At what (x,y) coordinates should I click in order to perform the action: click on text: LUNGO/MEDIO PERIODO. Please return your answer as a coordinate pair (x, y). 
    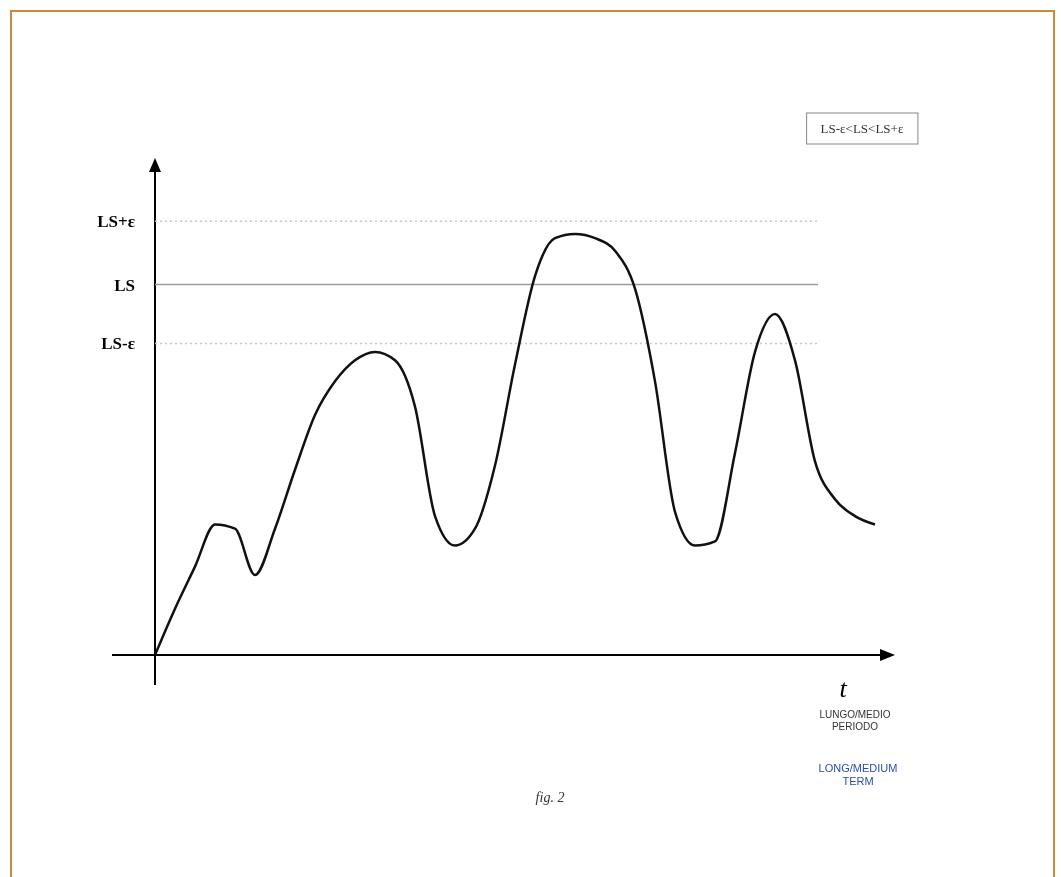
    Looking at the image, I should click on (855, 720).